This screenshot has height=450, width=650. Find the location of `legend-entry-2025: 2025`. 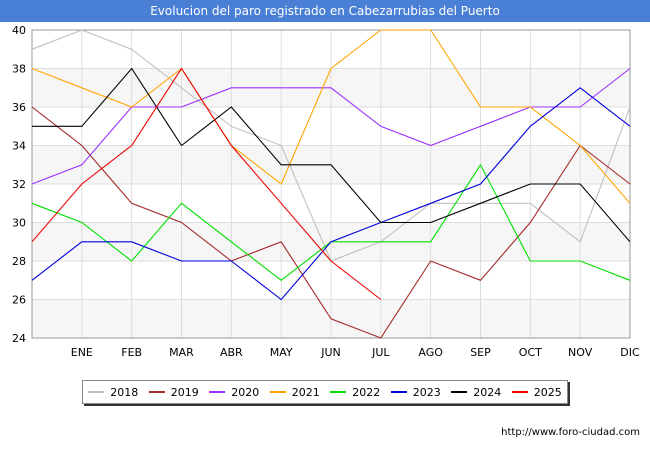

legend-entry-2025: 2025 is located at coordinates (536, 392).